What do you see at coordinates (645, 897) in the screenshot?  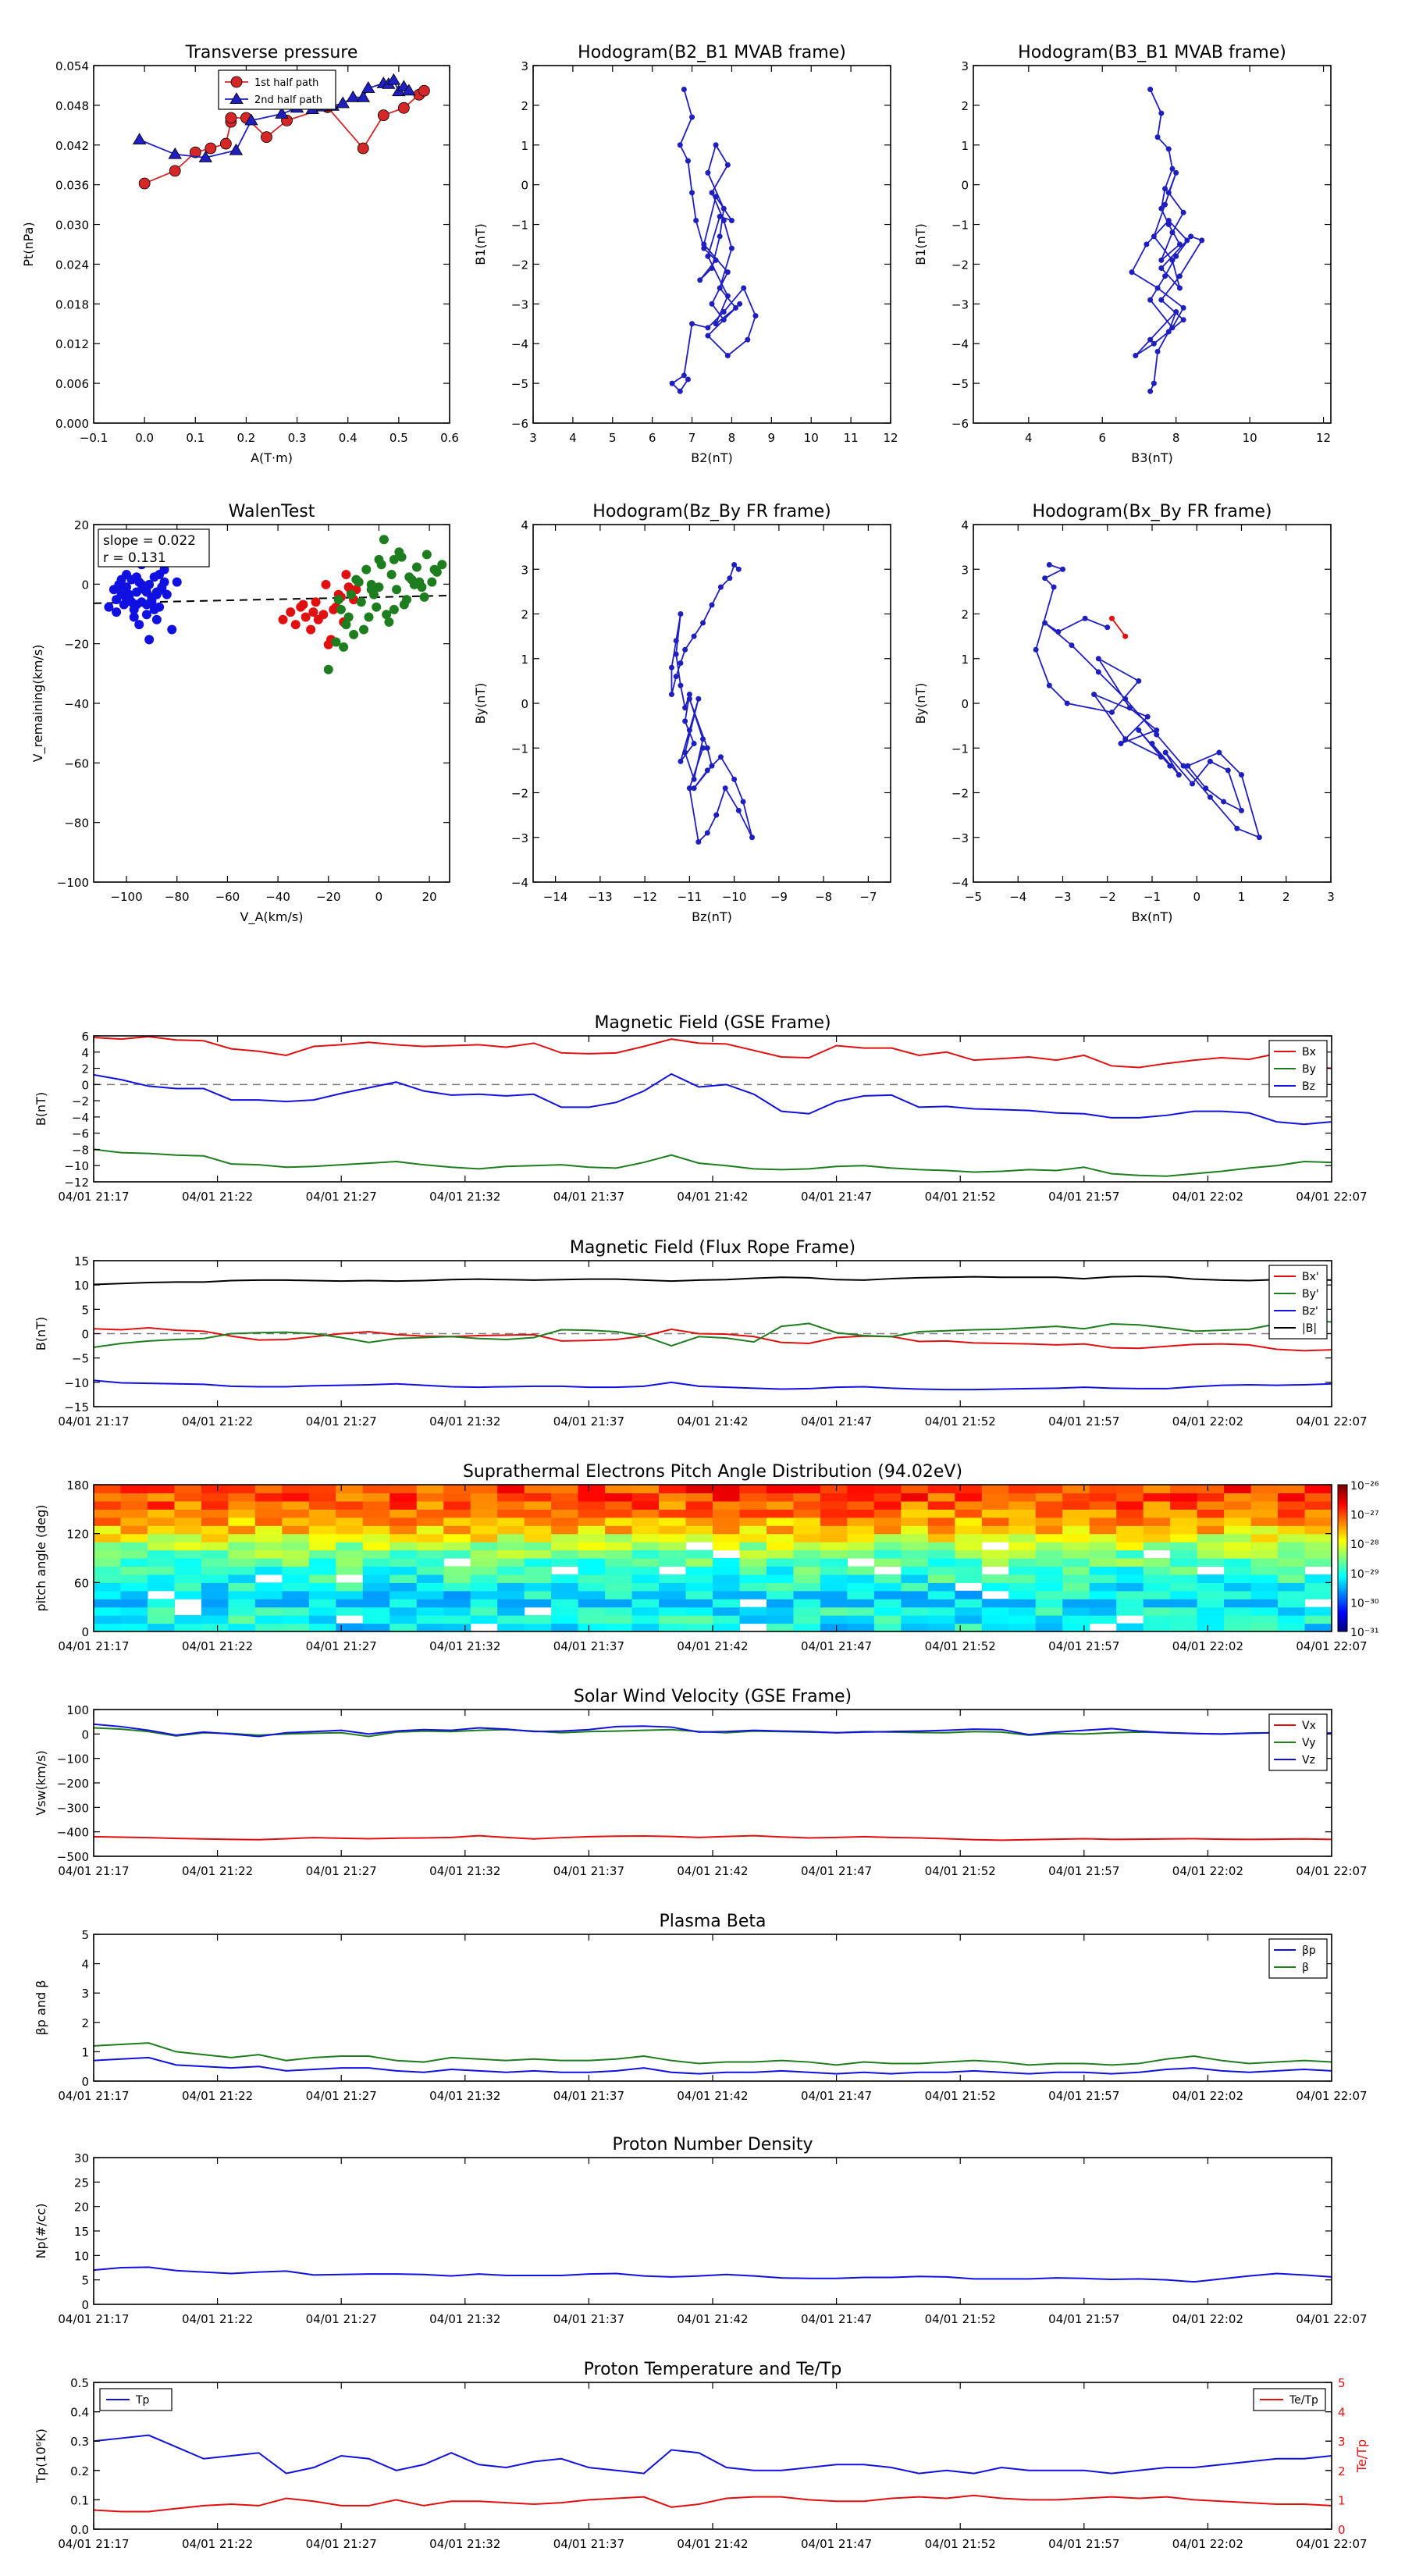 I see `x-tick-label: −12` at bounding box center [645, 897].